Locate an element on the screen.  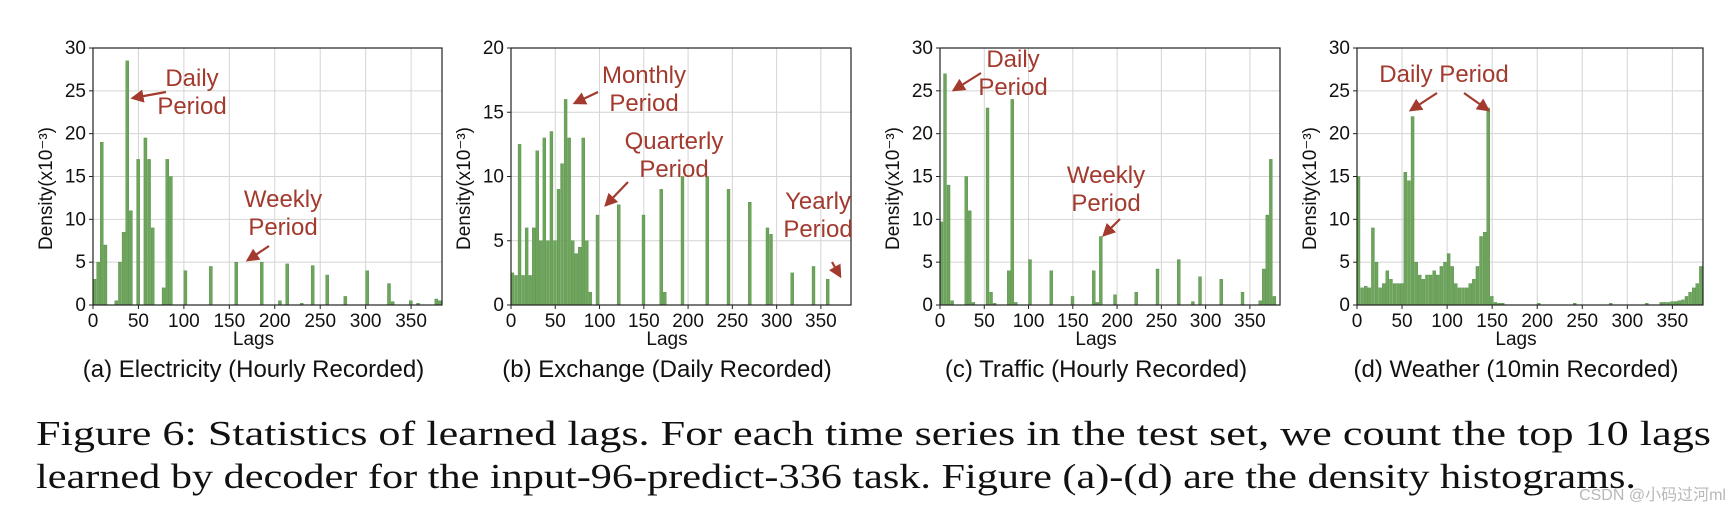
period-annotation: Monthly Period is located at coordinates (644, 89).